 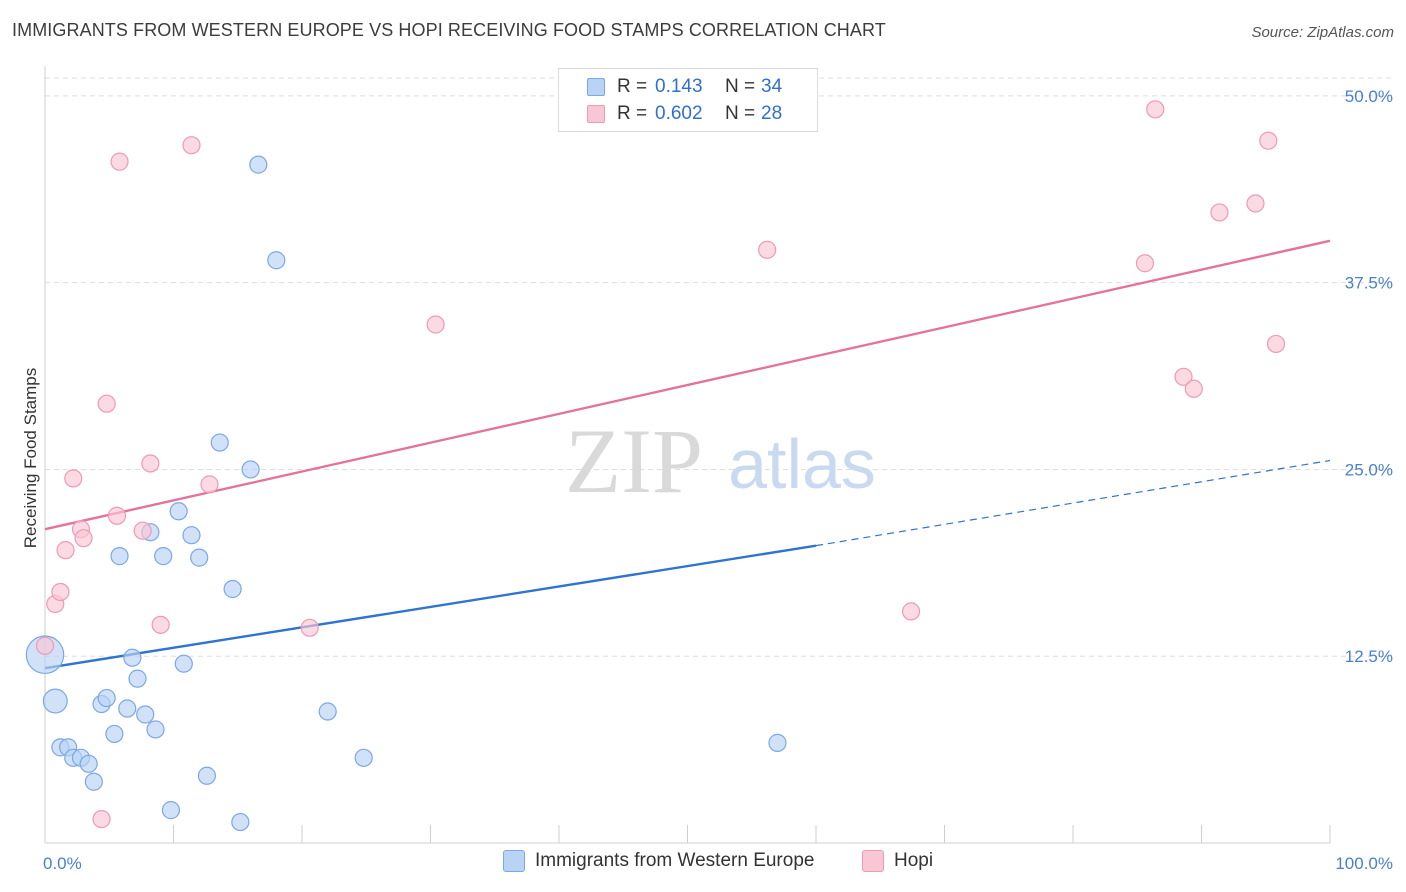 I want to click on legend: R = 0.143 N = 34 R = 0.602 N = 28, so click(x=688, y=100).